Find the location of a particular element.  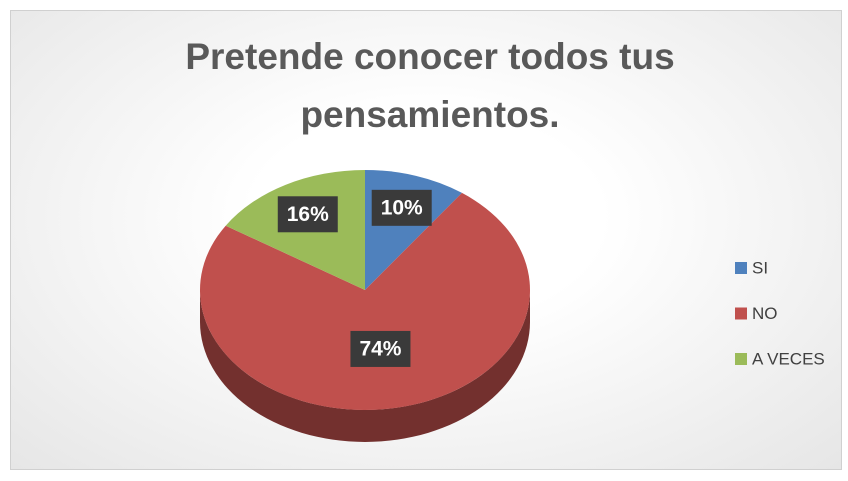

chart-title: Pretende conocer todos tus pensamientos. is located at coordinates (430, 85).